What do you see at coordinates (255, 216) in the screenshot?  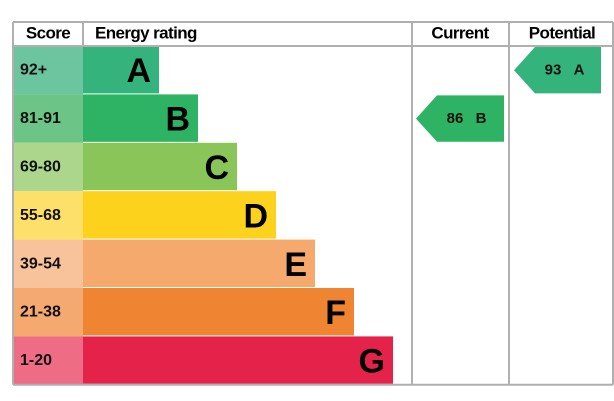 I see `band-letter: D` at bounding box center [255, 216].